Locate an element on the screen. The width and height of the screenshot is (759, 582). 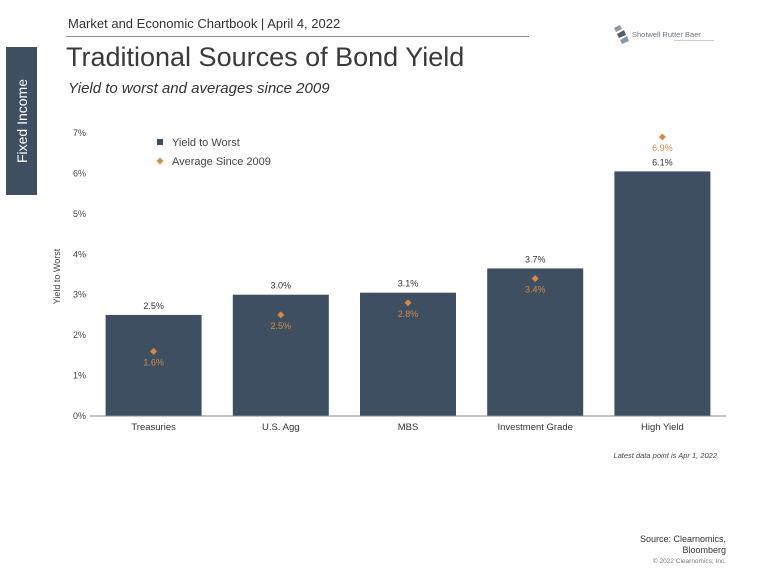
average-data-label: 6.9% is located at coordinates (662, 148).